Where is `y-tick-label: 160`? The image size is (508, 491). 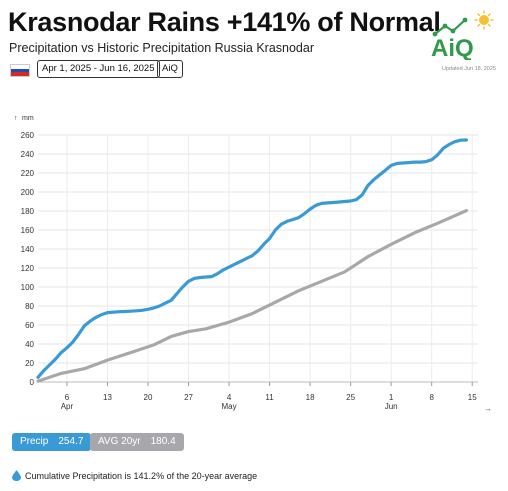 y-tick-label: 160 is located at coordinates (28, 230).